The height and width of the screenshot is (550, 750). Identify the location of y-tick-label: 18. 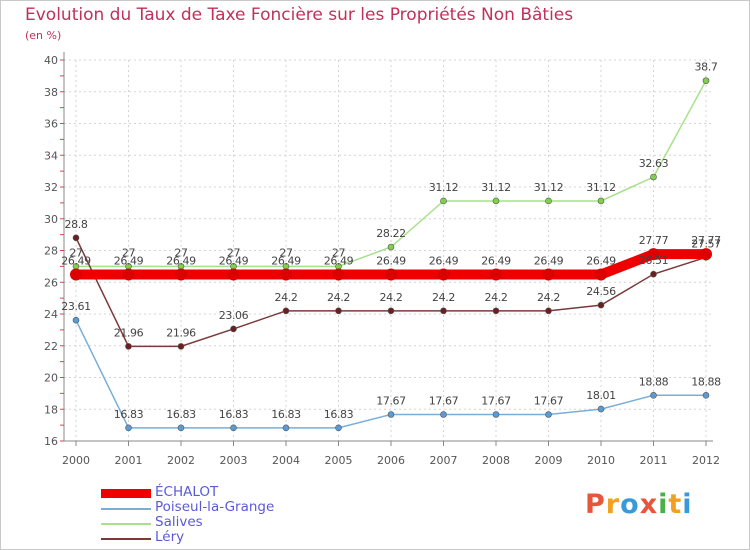
(51, 409).